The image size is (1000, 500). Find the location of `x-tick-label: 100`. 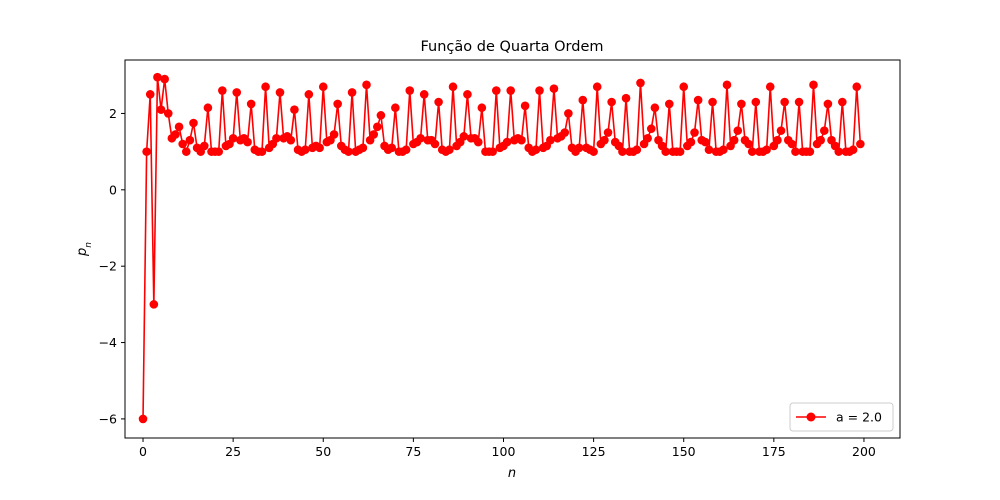

x-tick-label: 100 is located at coordinates (504, 451).